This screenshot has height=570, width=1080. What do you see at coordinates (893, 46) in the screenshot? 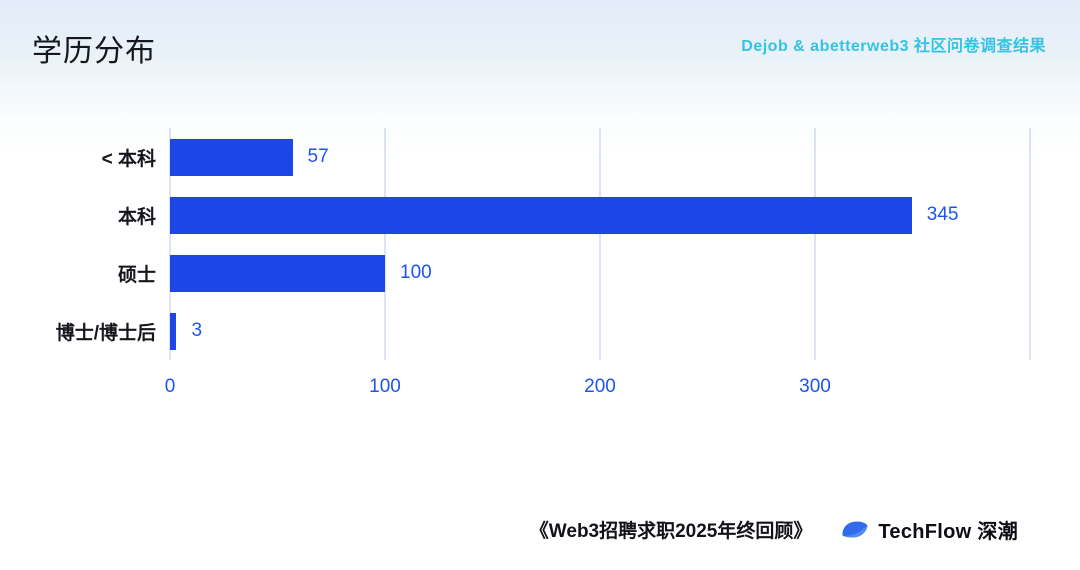
I see `subtitle: Dejob & abetterweb3 社区问卷调查结果` at bounding box center [893, 46].